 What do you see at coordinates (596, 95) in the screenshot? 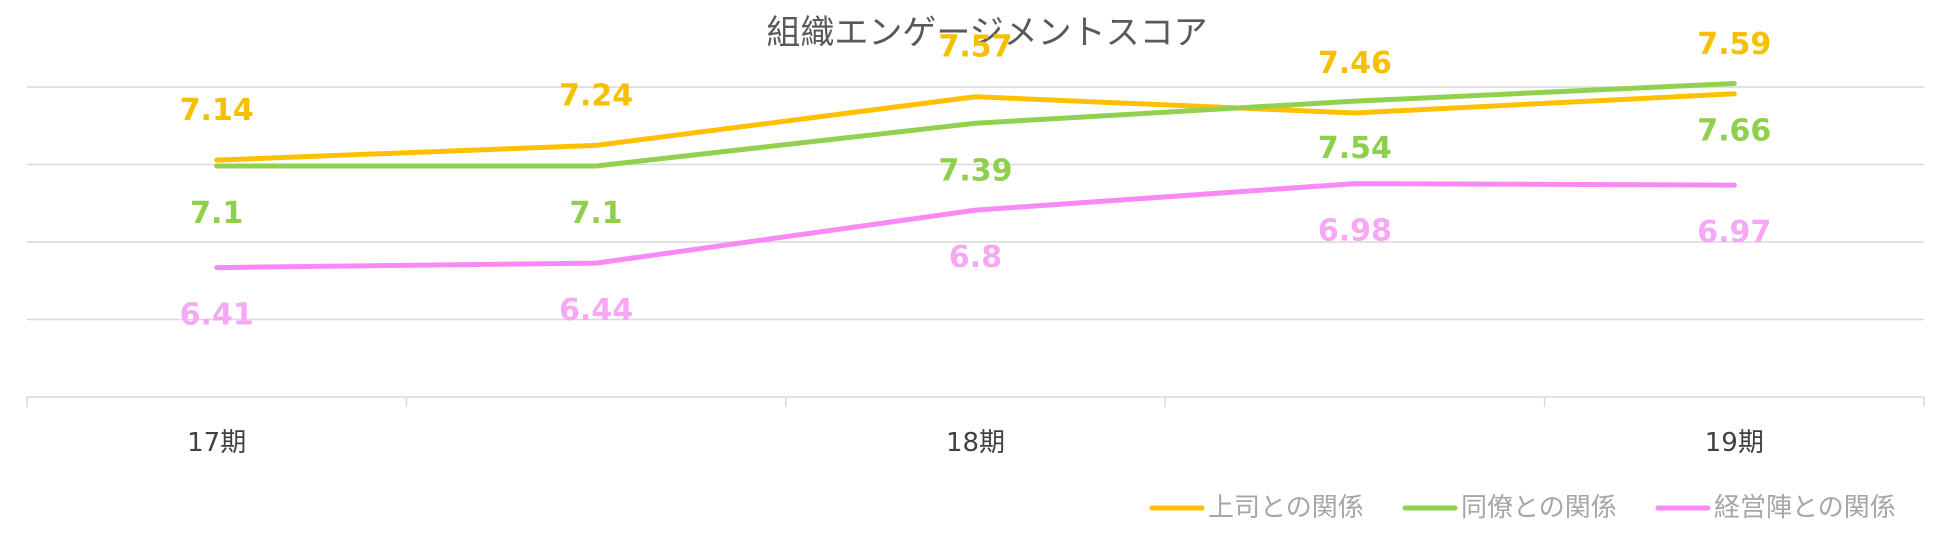
I see `data-label: 7.24` at bounding box center [596, 95].